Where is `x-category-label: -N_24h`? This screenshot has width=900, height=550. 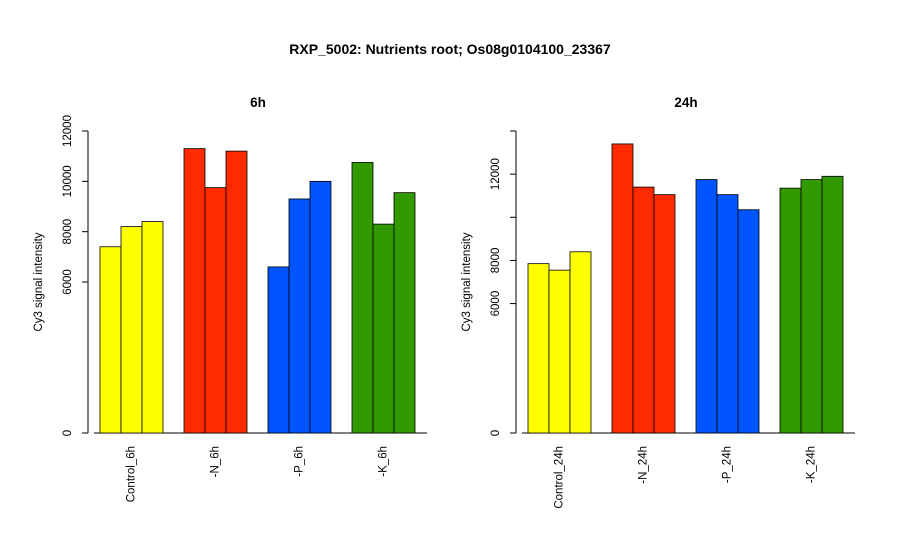 x-category-label: -N_24h is located at coordinates (644, 465).